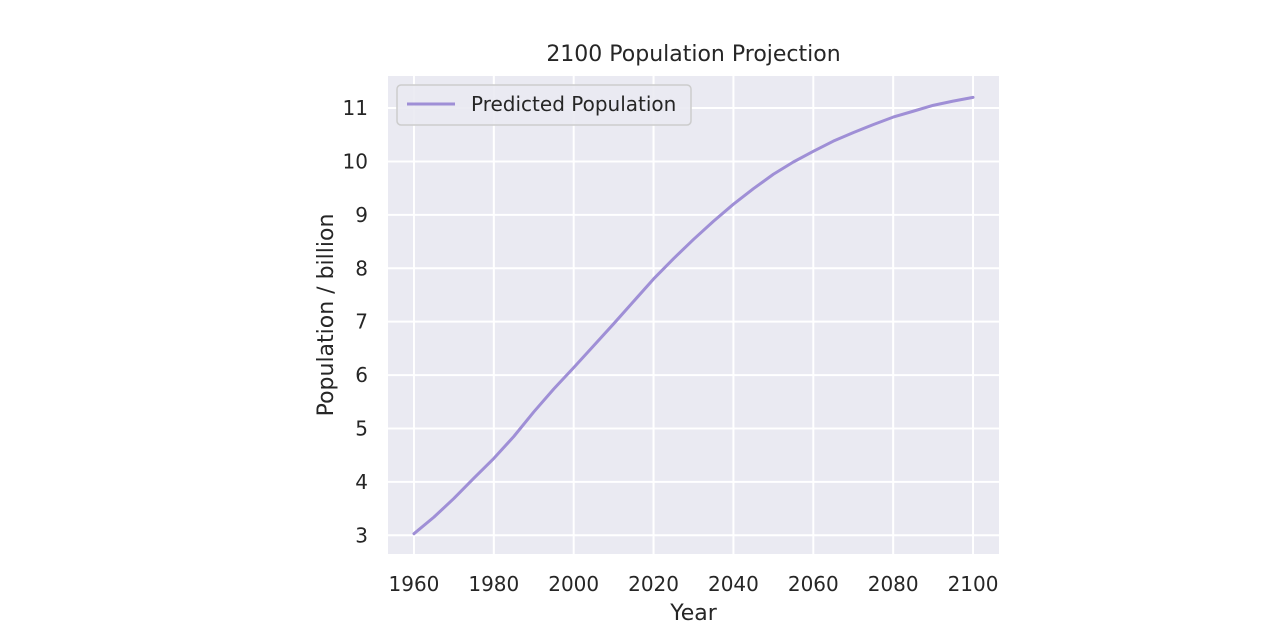 The image size is (1280, 628). What do you see at coordinates (361, 322) in the screenshot?
I see `y-tick-label: 7` at bounding box center [361, 322].